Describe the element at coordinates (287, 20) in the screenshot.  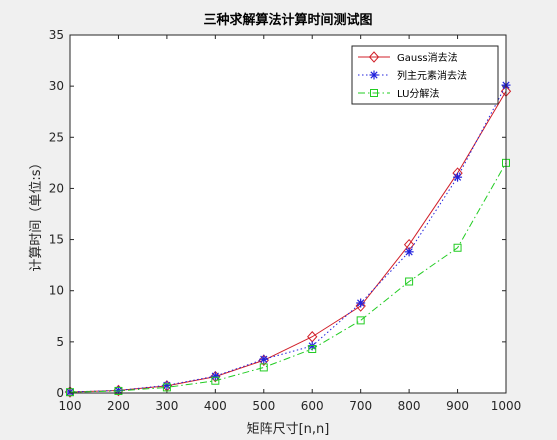
I see `chart-title: 三种求解算法计算时间测试图` at that location.